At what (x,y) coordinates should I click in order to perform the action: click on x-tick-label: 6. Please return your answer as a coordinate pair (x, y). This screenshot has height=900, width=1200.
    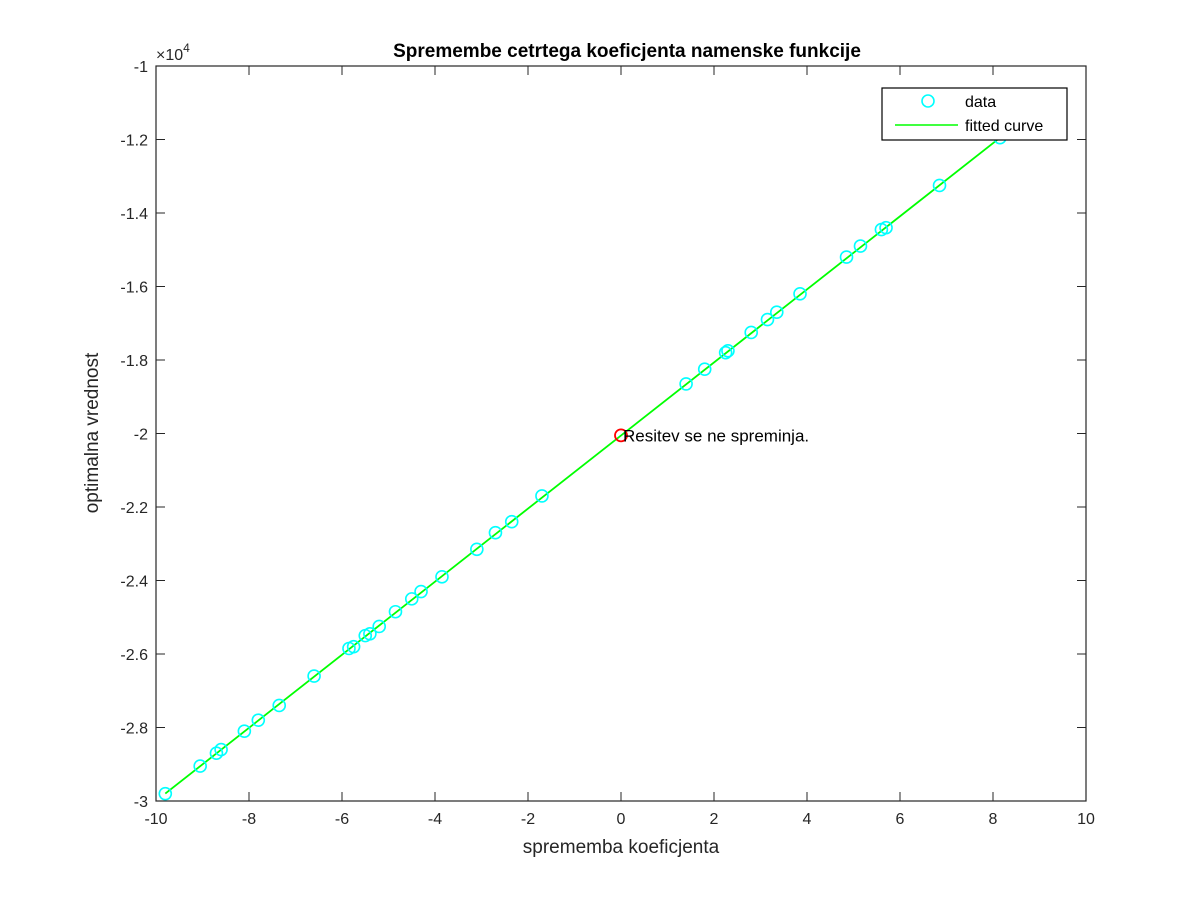
    Looking at the image, I should click on (900, 819).